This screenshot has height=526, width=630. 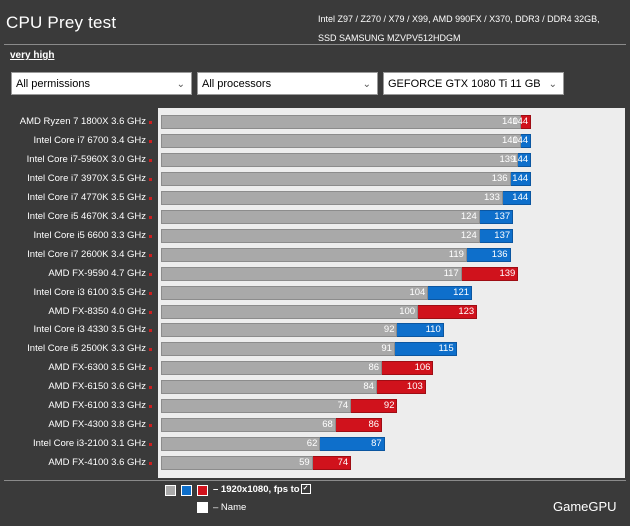 I want to click on permissions-dropdown: All permissions ⌄, so click(x=101, y=83).